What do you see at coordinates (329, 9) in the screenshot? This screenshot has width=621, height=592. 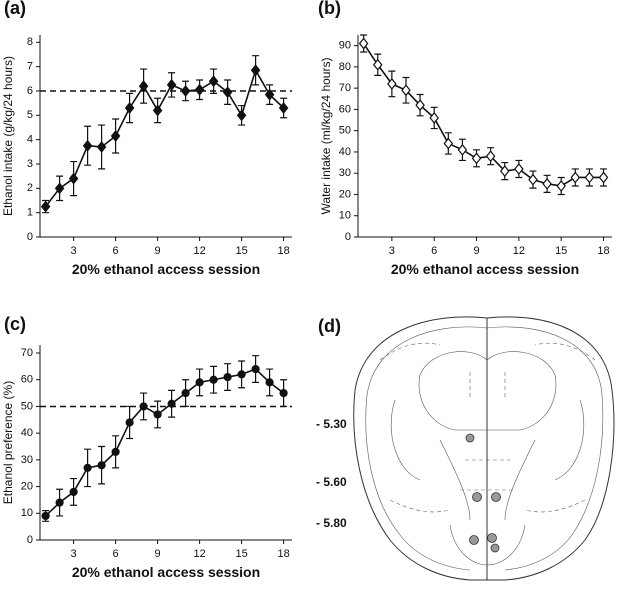 I see `panel-label: (b)` at bounding box center [329, 9].